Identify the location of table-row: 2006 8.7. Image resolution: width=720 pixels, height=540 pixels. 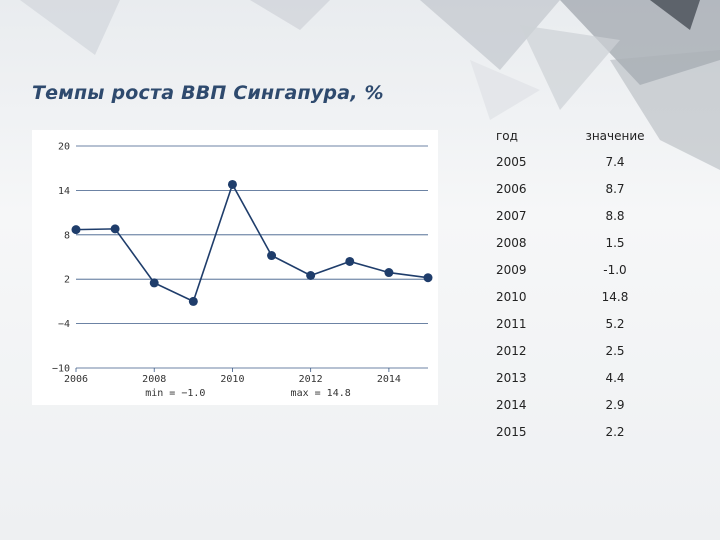
(575, 188).